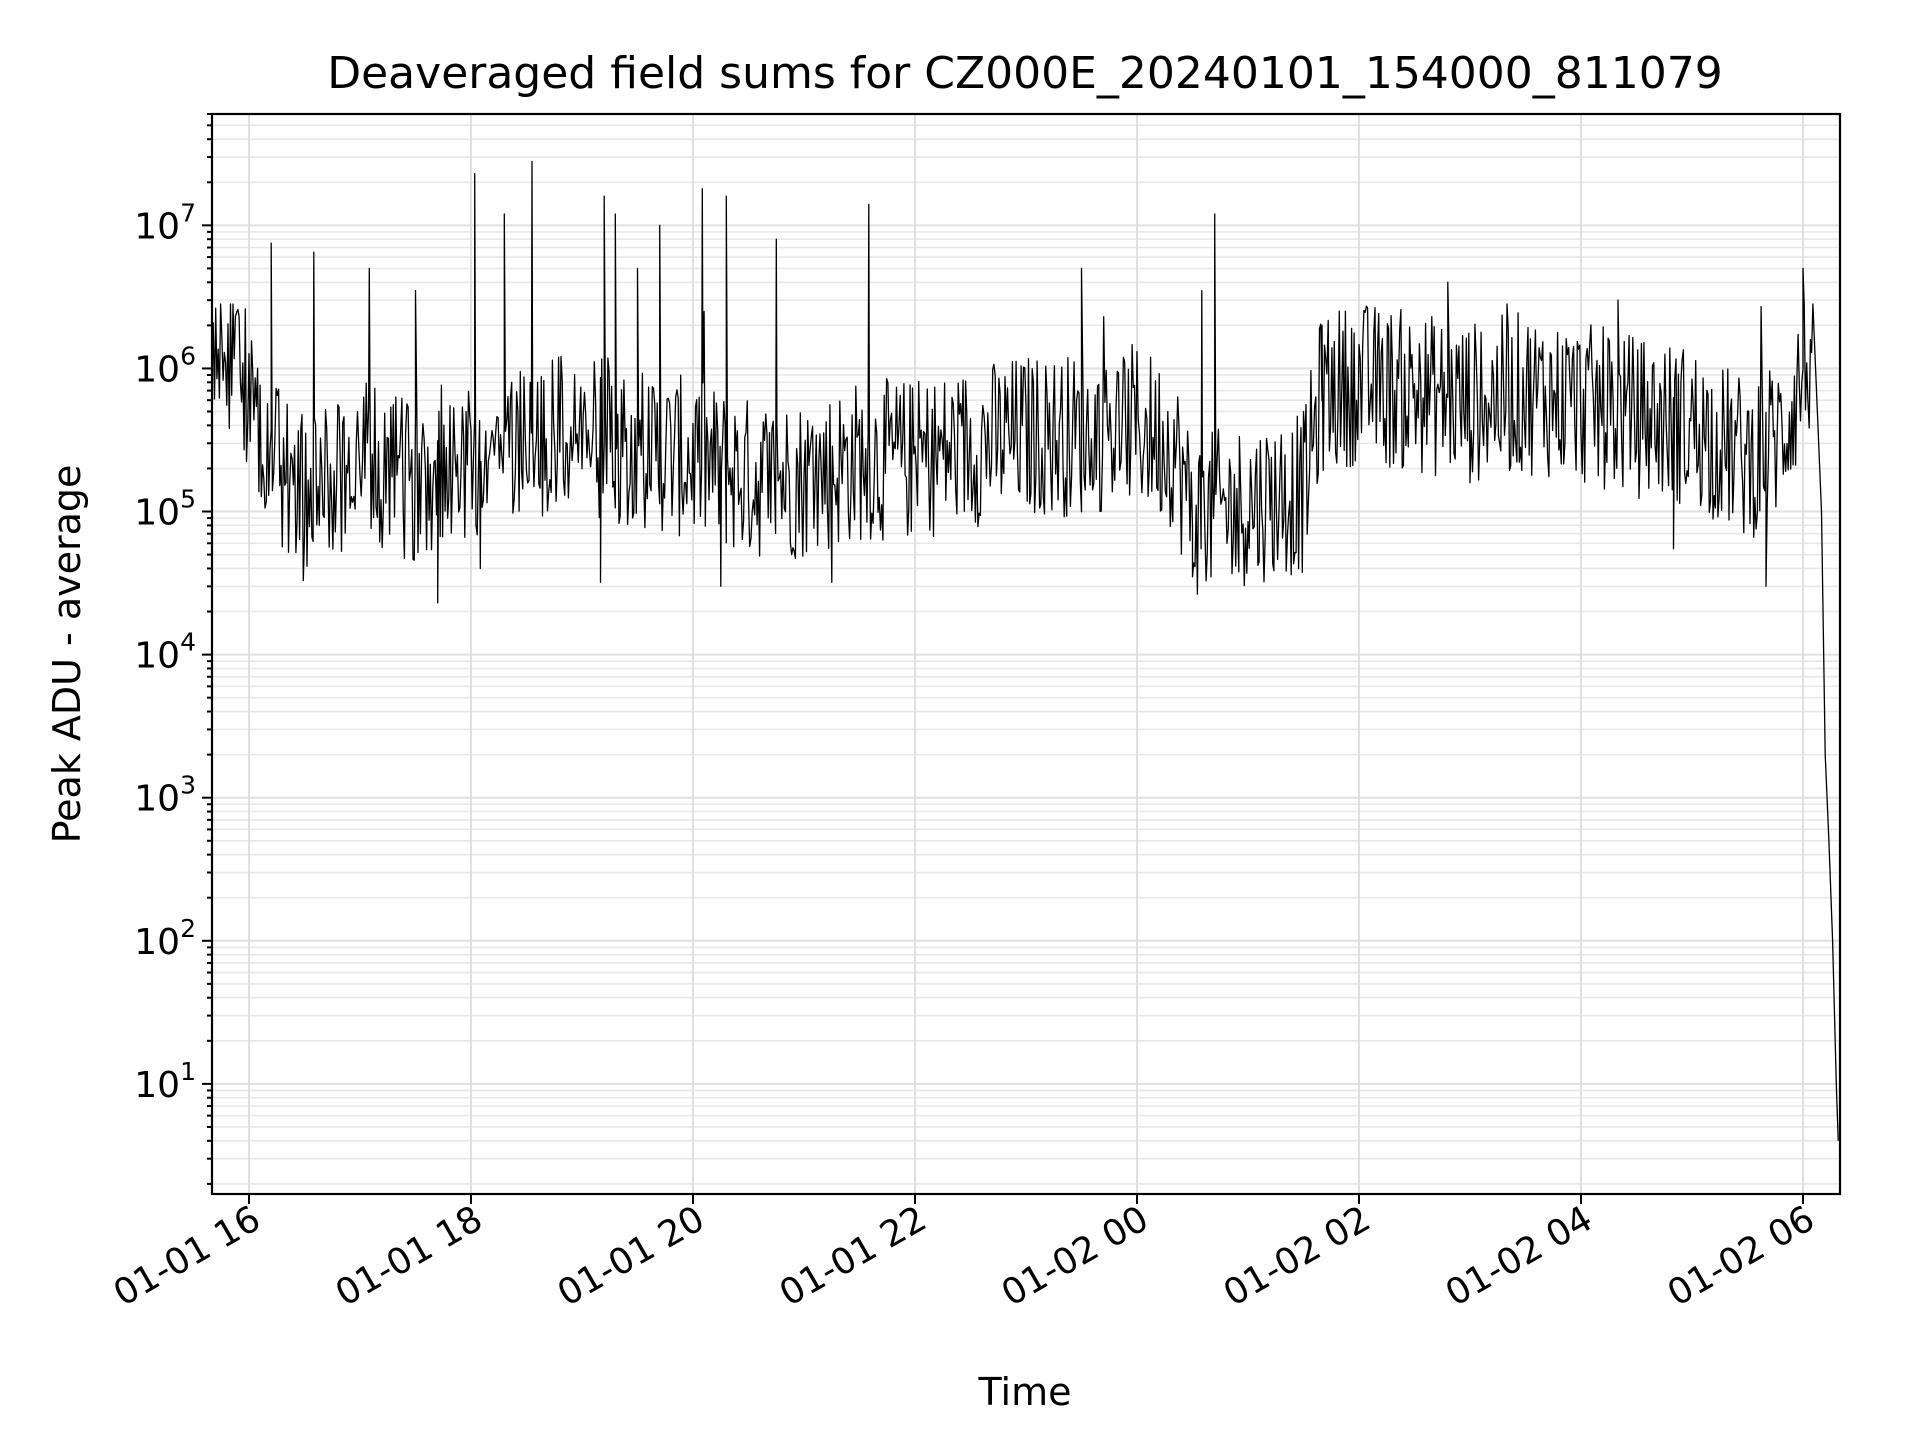  I want to click on y-axis-label: Peak ADU - average, so click(67, 654).